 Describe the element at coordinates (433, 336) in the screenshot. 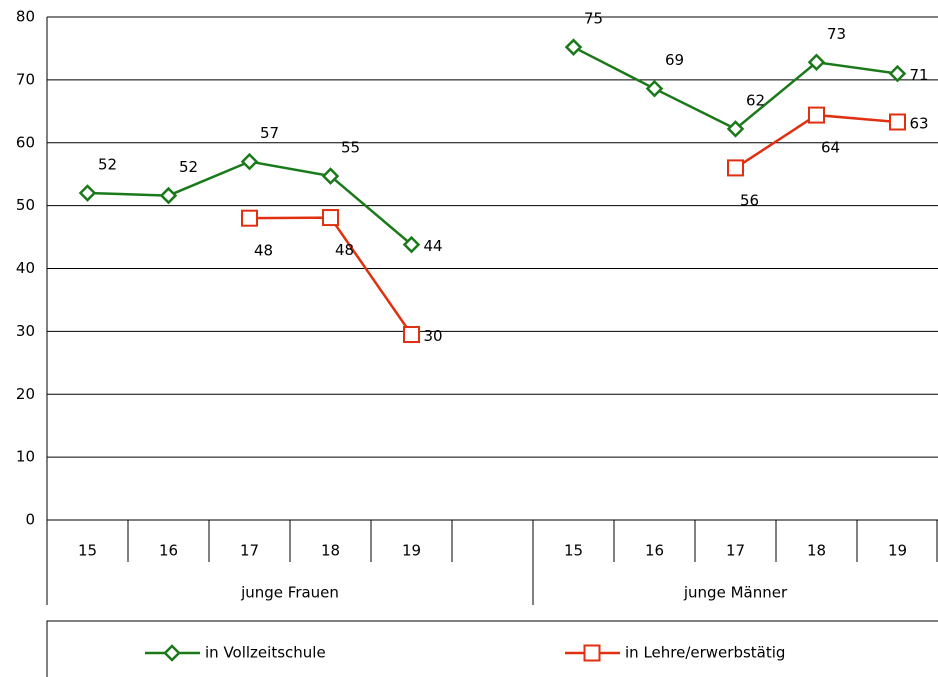

I see `data-label: 30` at that location.